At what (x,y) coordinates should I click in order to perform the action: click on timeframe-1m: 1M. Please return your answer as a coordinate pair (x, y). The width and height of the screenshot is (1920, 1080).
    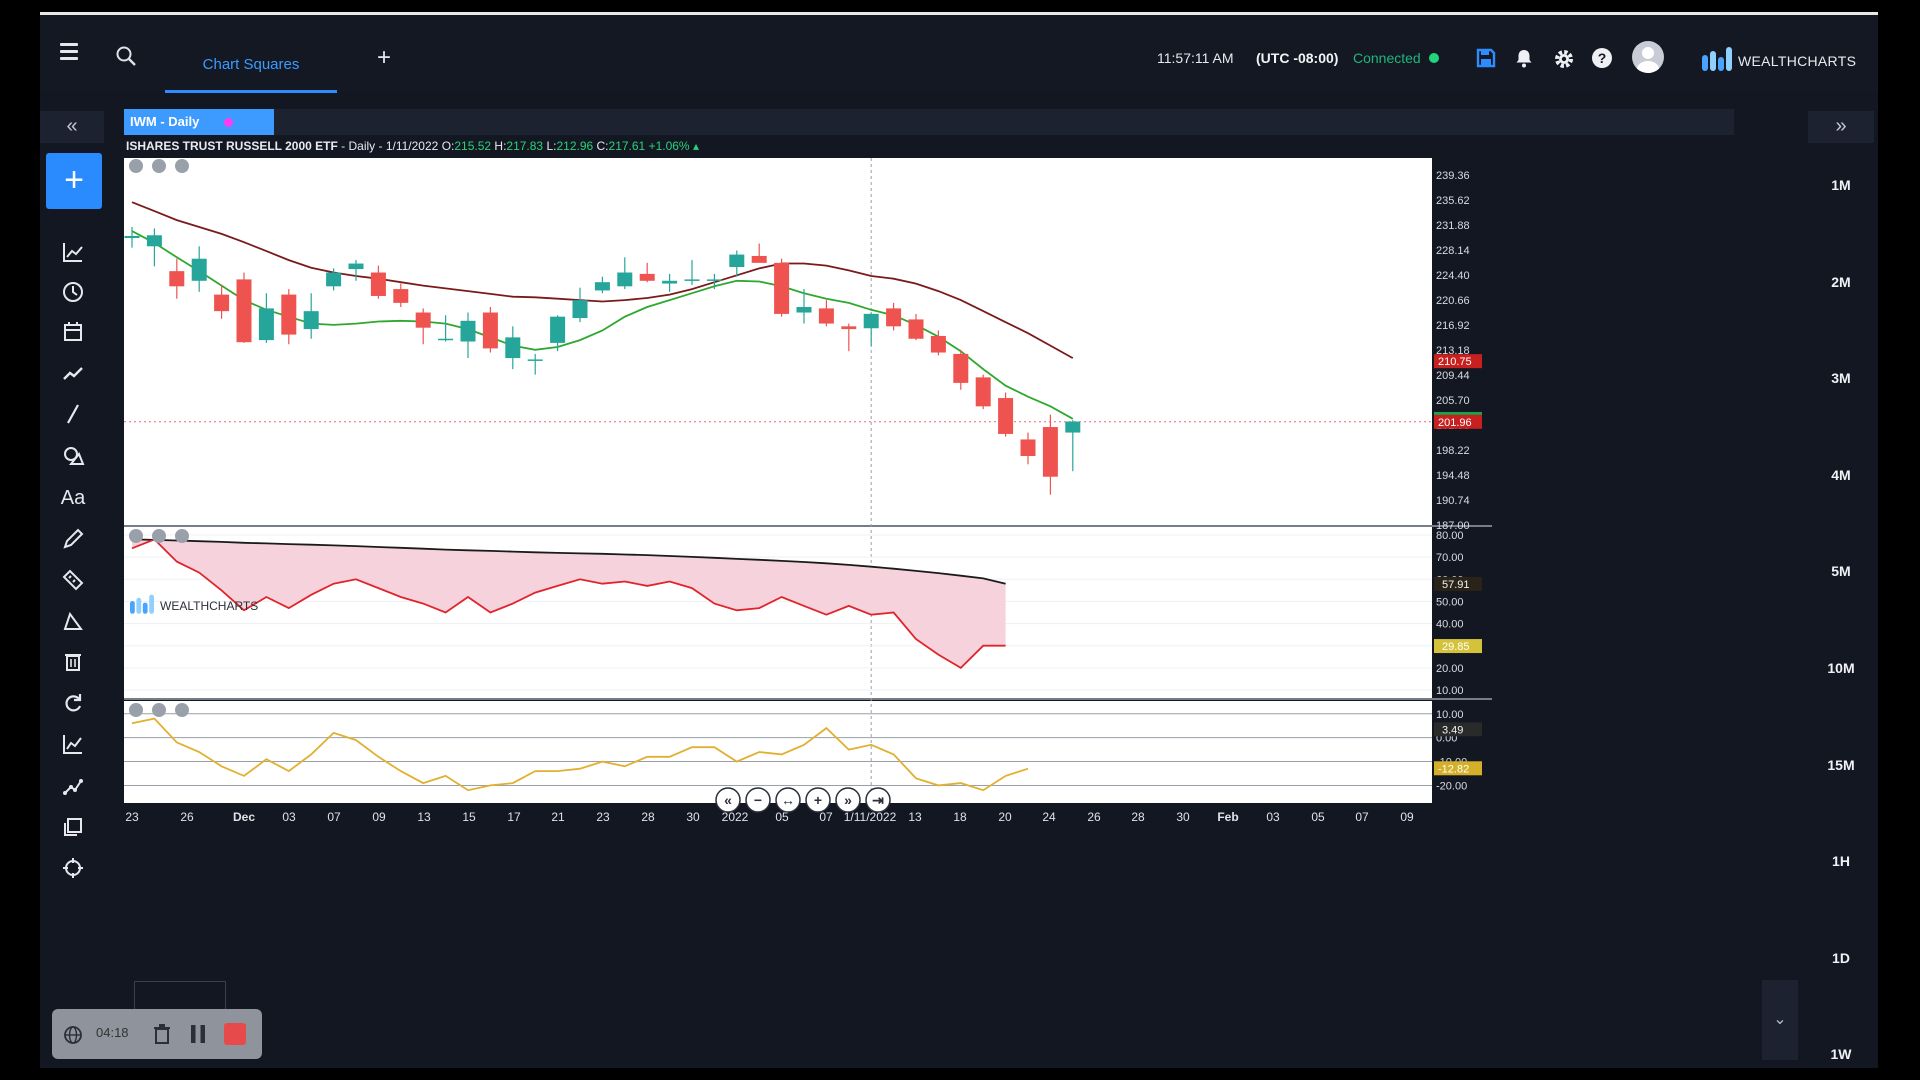
    Looking at the image, I should click on (1841, 185).